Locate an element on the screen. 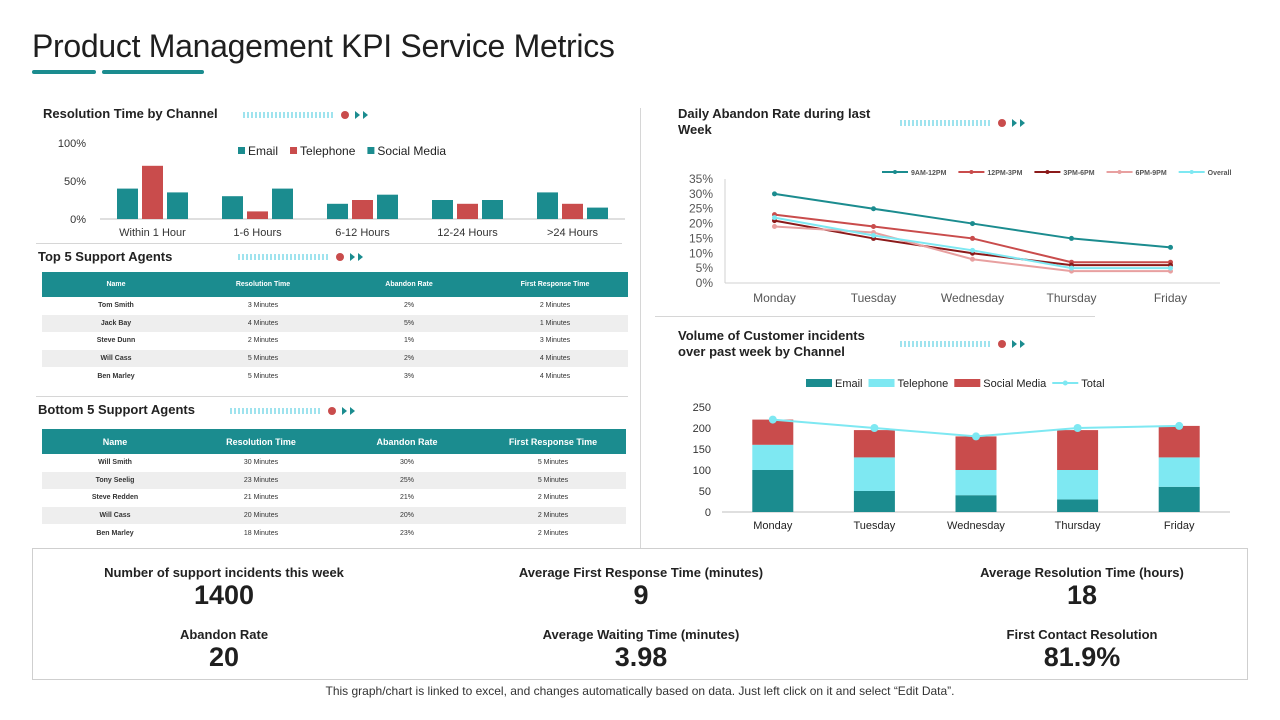 This screenshot has height=720, width=1280. resolution-time: 30 Minutes is located at coordinates (261, 463).